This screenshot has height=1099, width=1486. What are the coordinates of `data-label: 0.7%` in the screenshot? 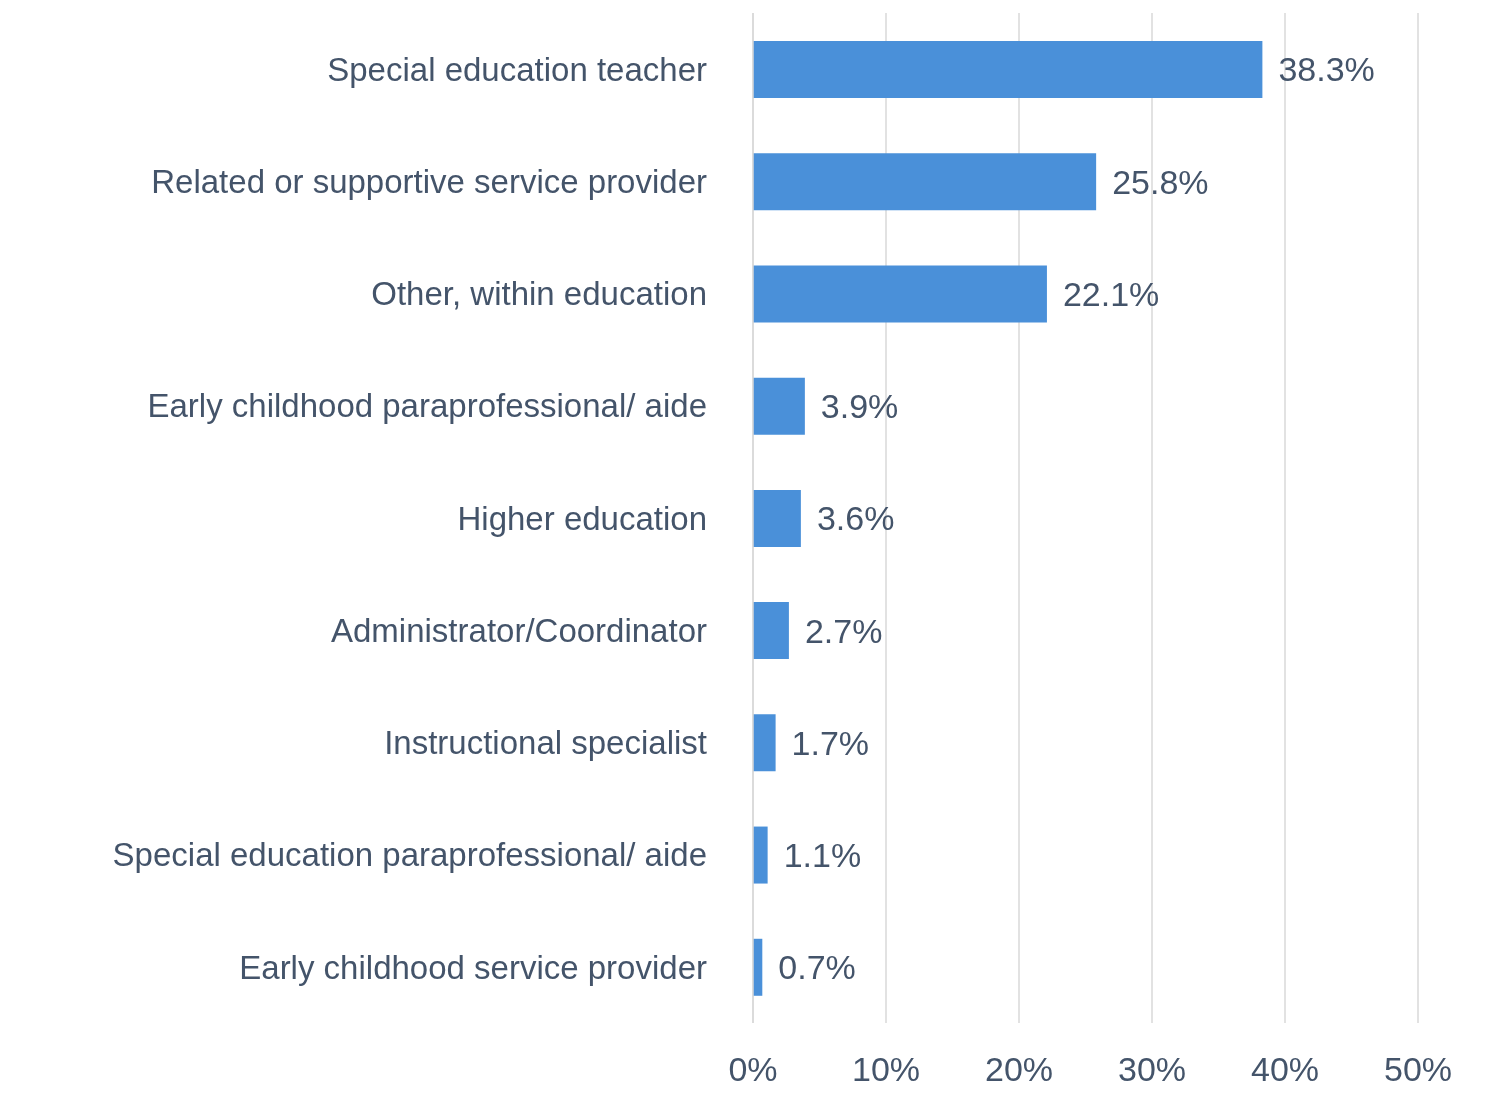 It's located at (817, 967).